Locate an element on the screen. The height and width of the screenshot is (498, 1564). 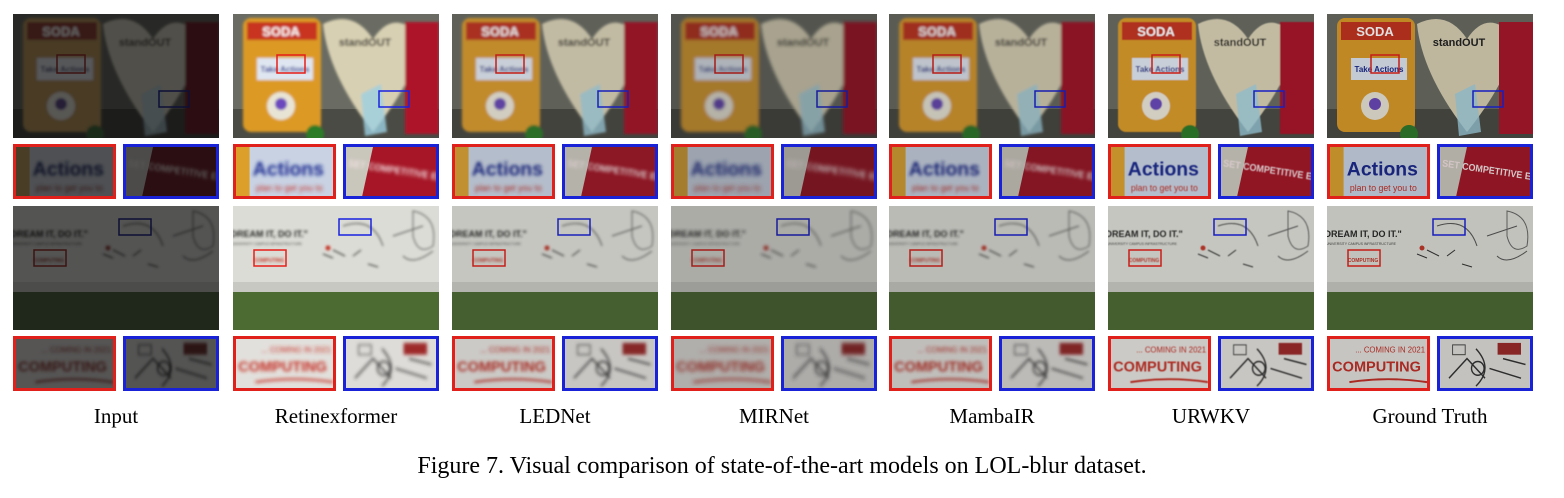
method-label: Input is located at coordinates (116, 416).